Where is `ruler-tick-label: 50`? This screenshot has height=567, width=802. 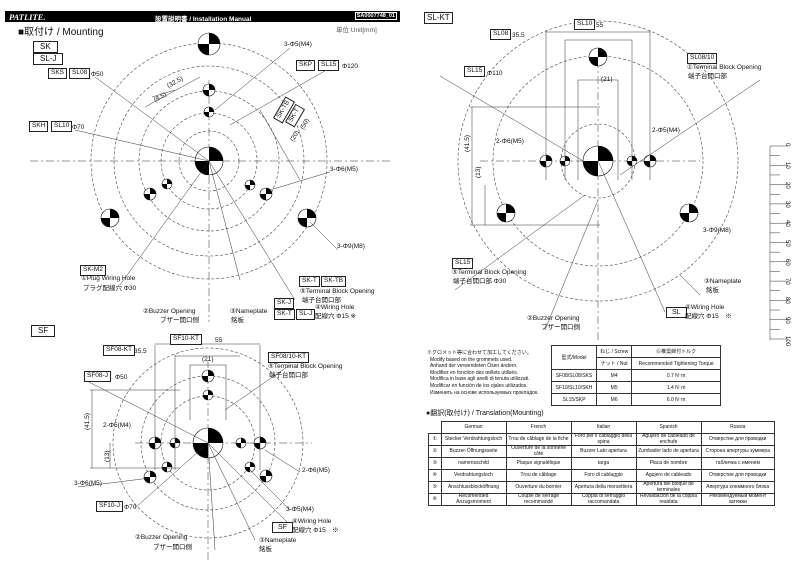
ruler-tick-label: 50 is located at coordinates (787, 243).